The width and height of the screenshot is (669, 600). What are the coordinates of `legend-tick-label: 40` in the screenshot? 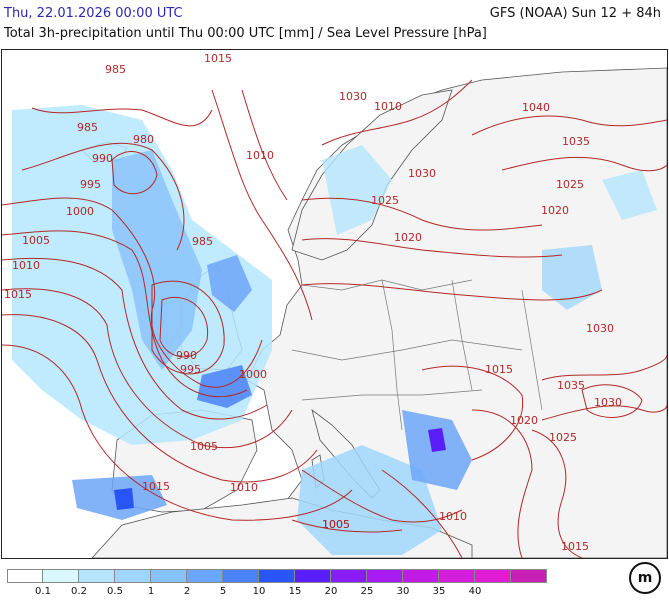 It's located at (475, 591).